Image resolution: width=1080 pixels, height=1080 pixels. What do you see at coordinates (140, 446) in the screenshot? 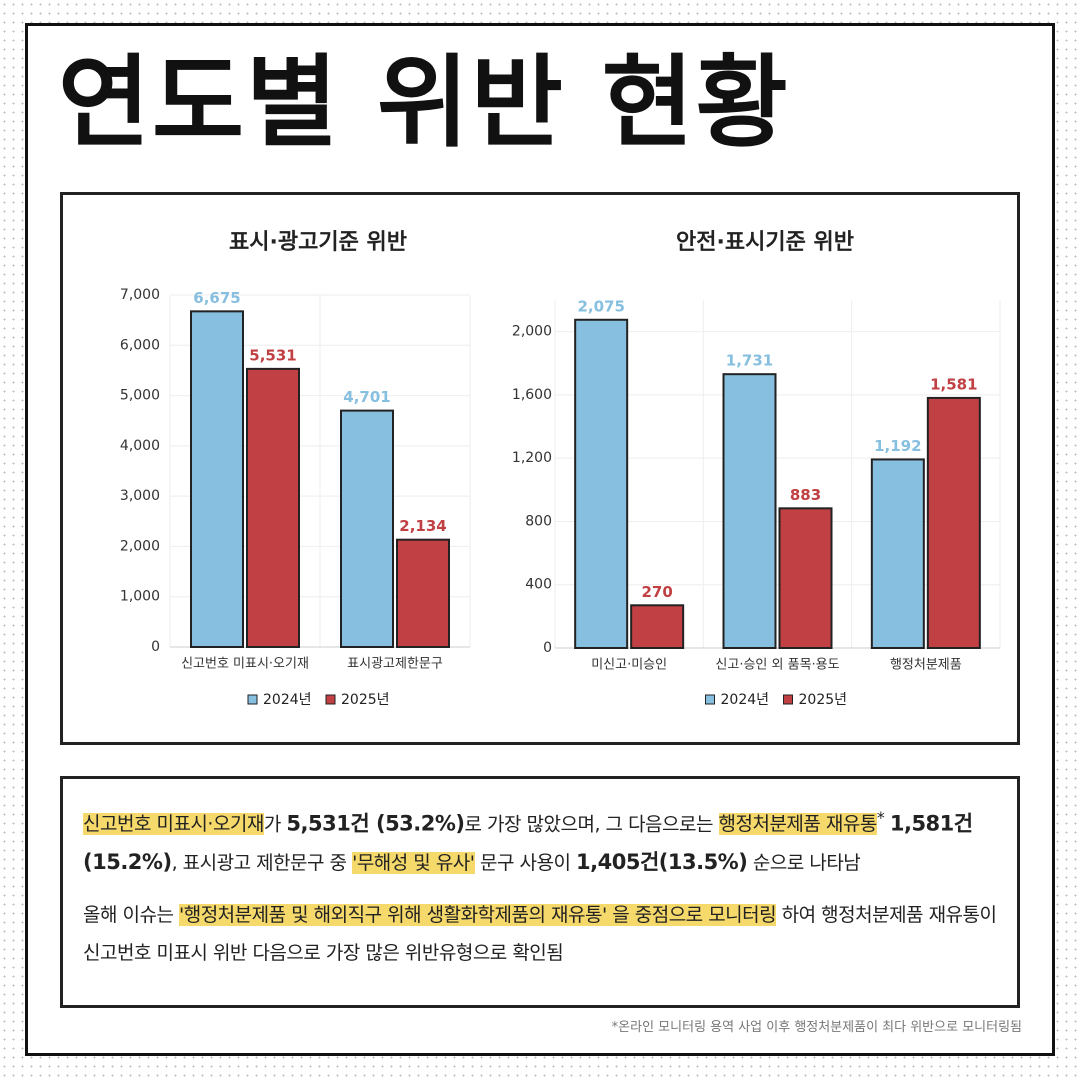
I see `y-tick-label: 4,000` at bounding box center [140, 446].